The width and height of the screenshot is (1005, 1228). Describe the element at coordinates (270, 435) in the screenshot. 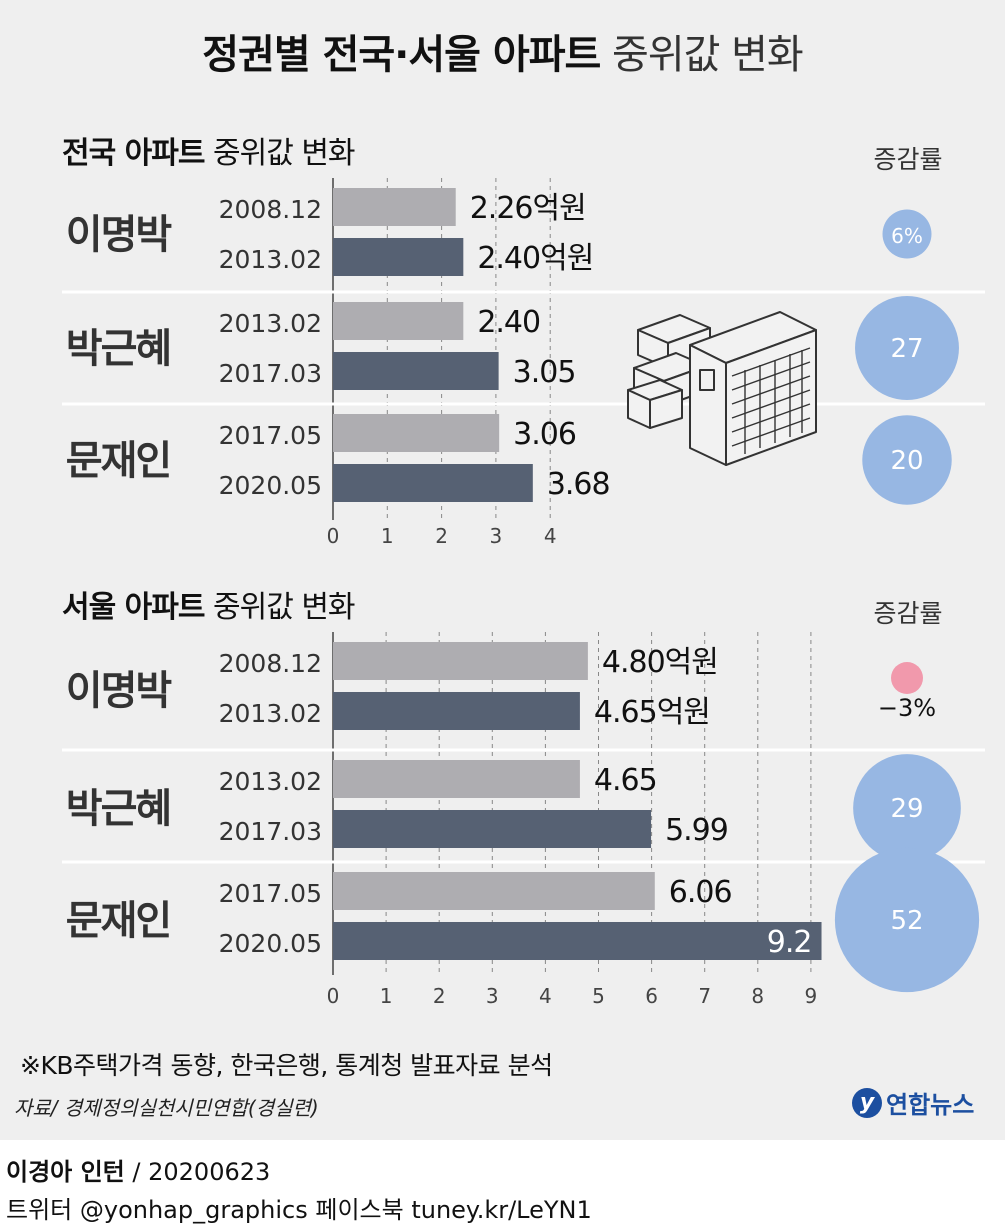

I see `national-date-label: 2017.05` at that location.